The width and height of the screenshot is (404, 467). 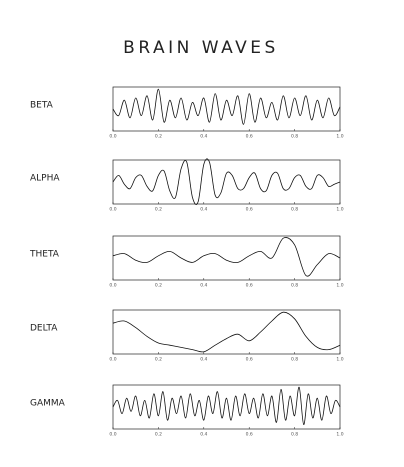 I want to click on wave-label: ALPHA, so click(x=45, y=179).